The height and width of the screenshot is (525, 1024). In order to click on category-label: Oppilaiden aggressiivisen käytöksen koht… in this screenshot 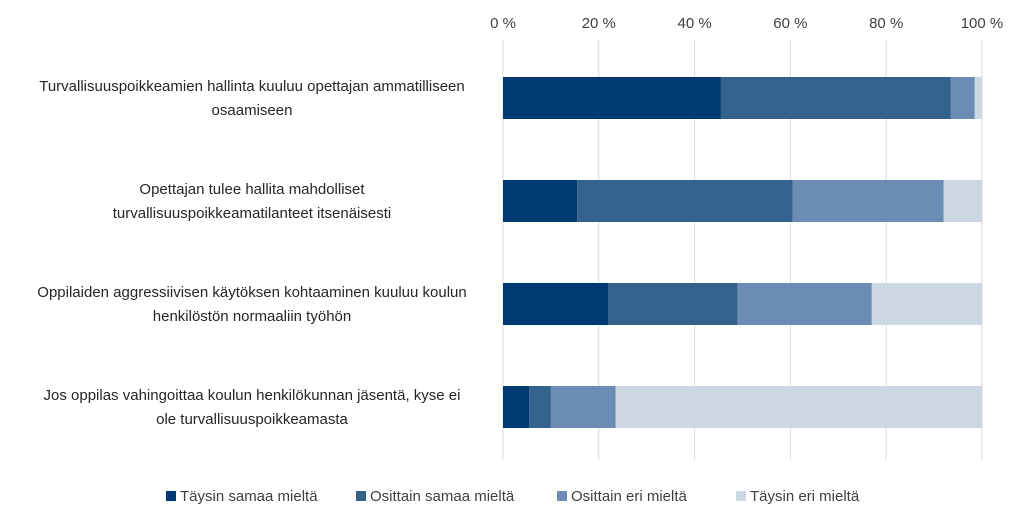, I will do `click(251, 304)`.